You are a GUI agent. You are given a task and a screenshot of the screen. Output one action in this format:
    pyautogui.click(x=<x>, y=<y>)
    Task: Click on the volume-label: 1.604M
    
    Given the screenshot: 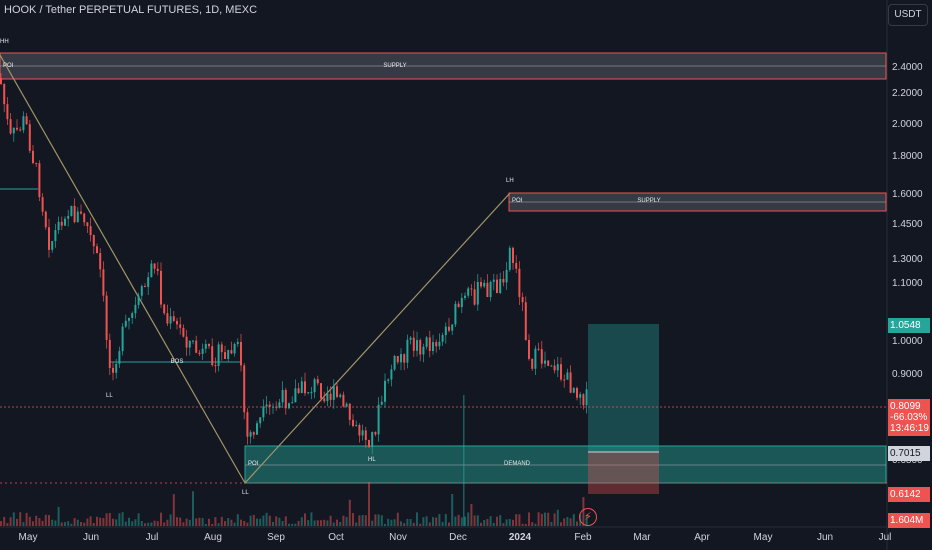 What is the action you would take?
    pyautogui.click(x=909, y=520)
    